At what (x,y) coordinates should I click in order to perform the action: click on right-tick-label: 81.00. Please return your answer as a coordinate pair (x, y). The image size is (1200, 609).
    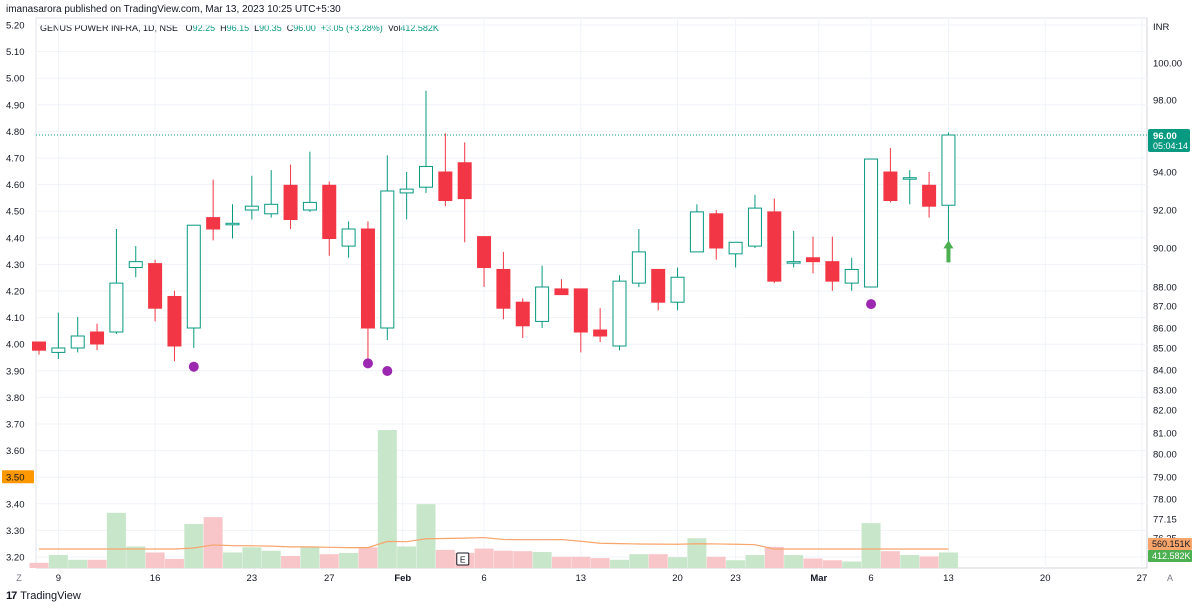
    Looking at the image, I should click on (1165, 434).